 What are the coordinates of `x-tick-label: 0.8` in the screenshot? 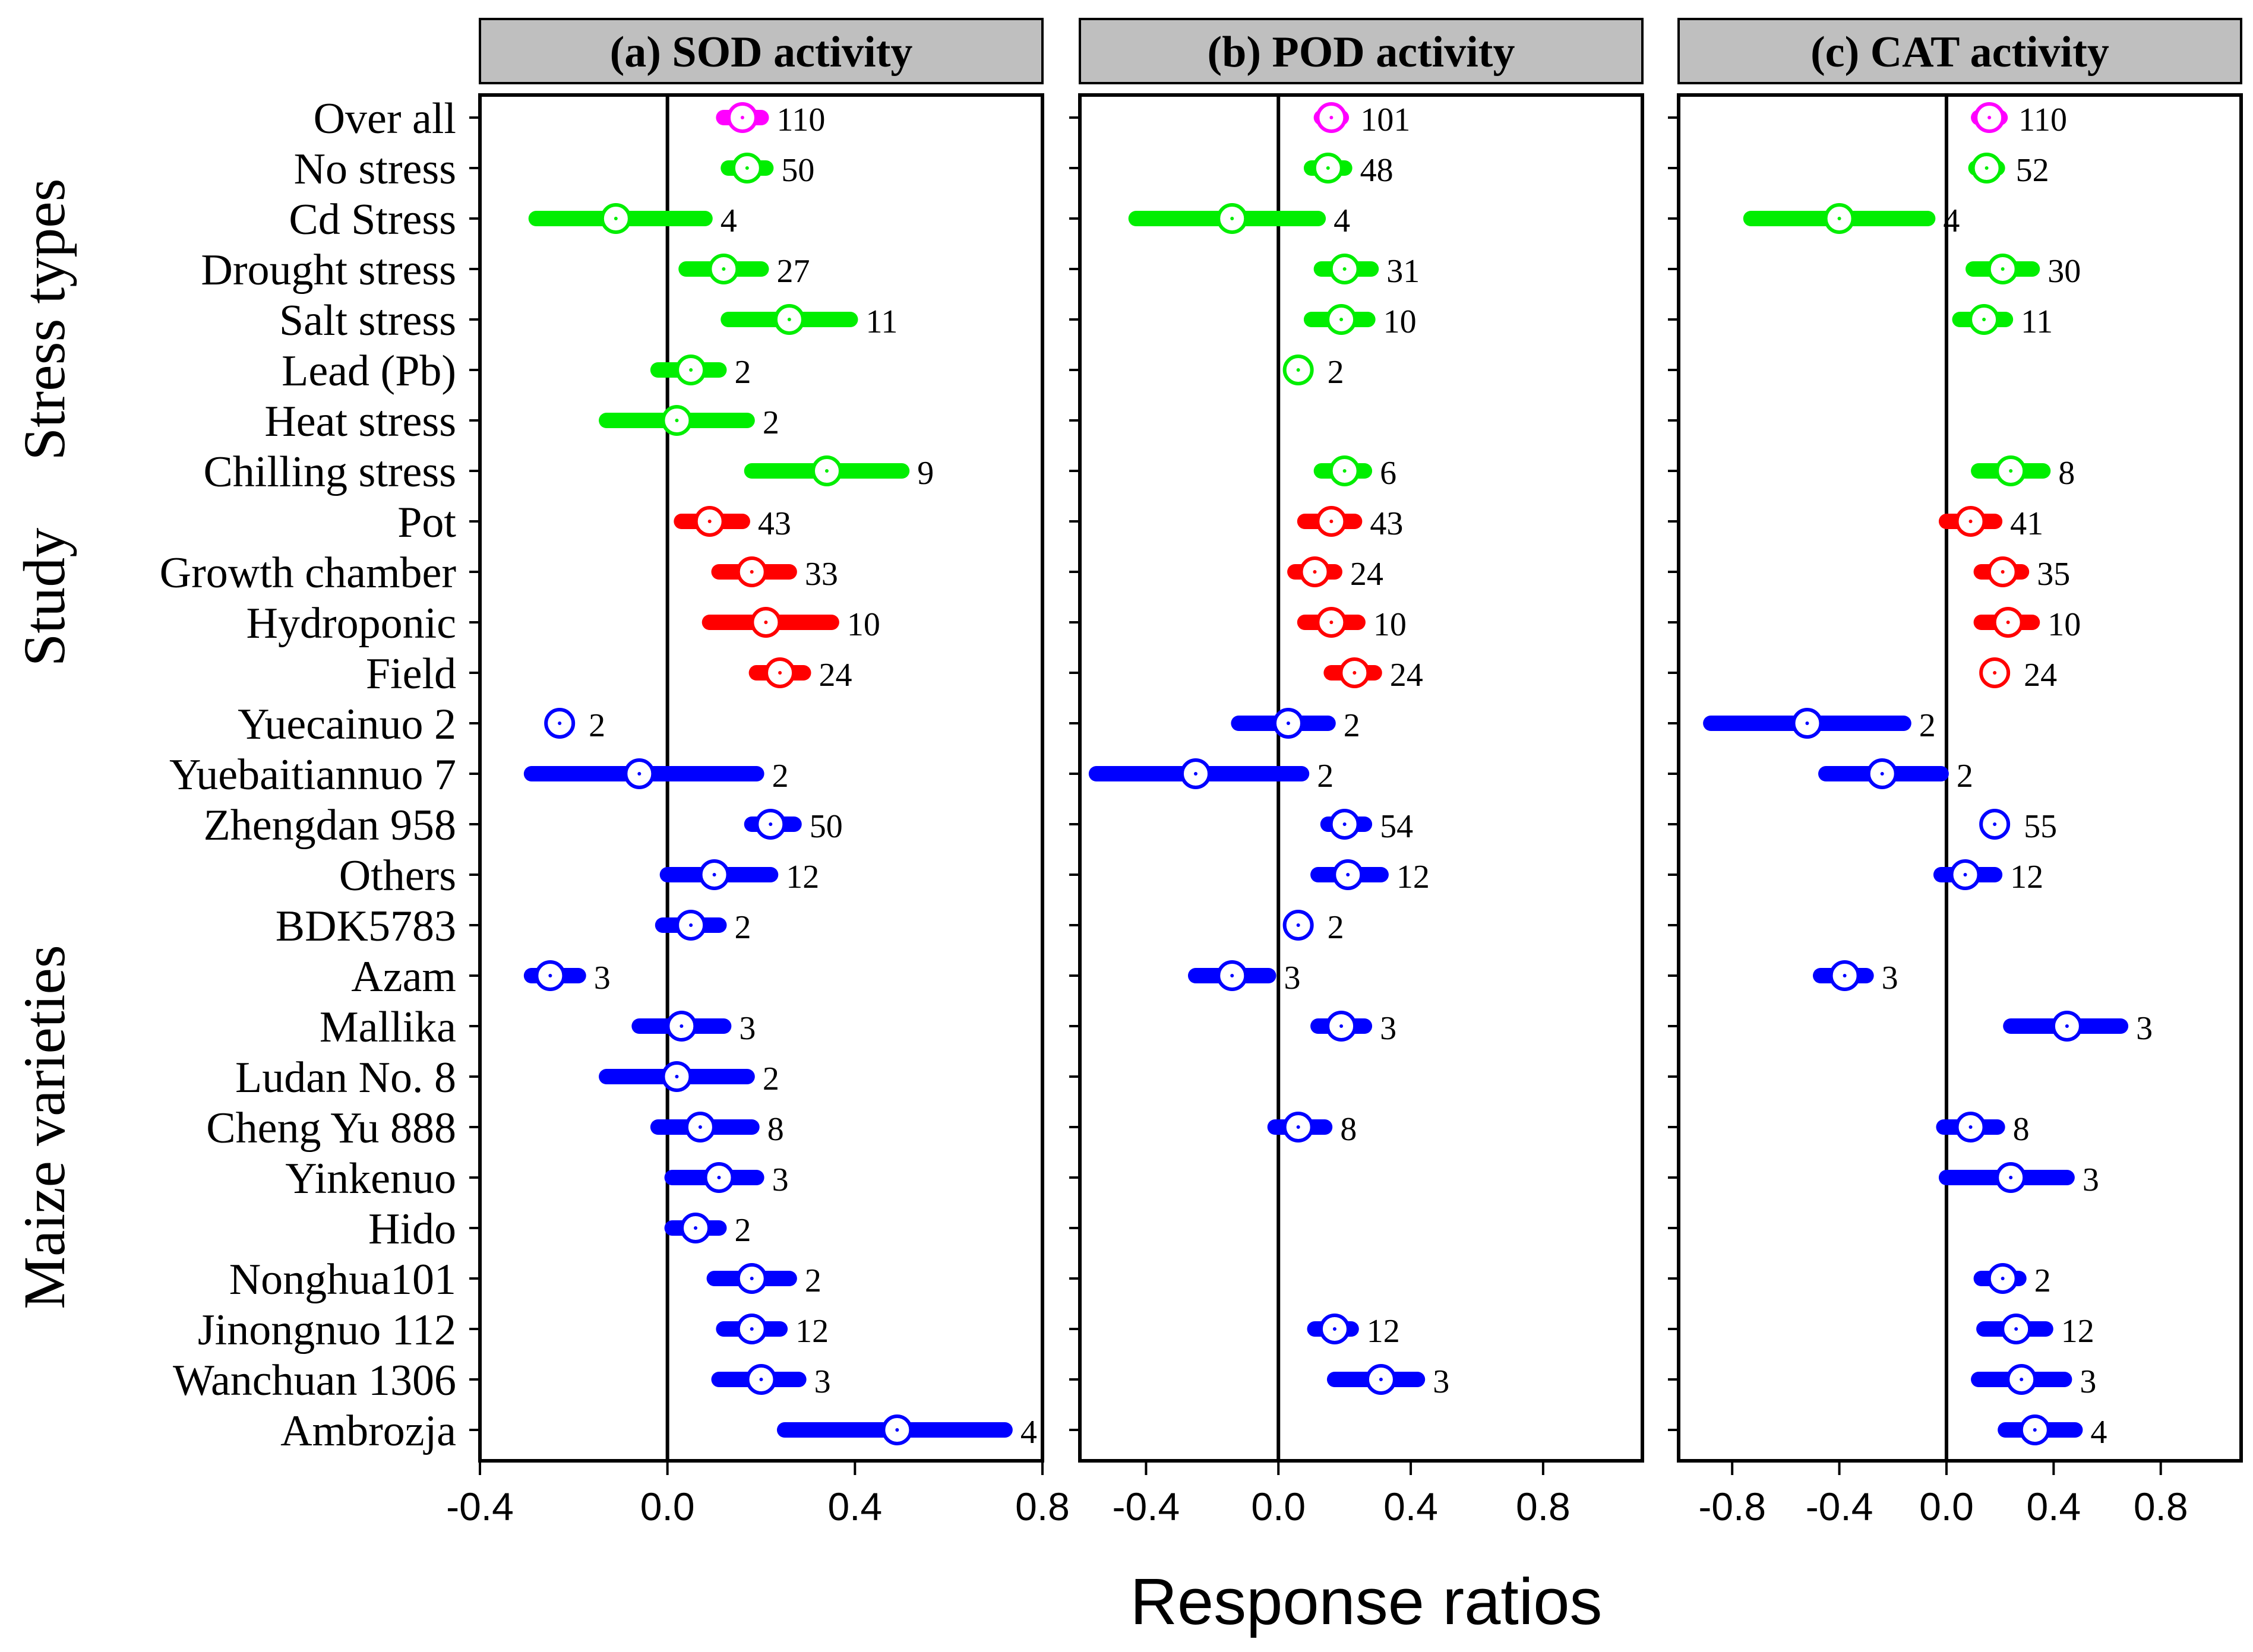 It's located at (2161, 1506).